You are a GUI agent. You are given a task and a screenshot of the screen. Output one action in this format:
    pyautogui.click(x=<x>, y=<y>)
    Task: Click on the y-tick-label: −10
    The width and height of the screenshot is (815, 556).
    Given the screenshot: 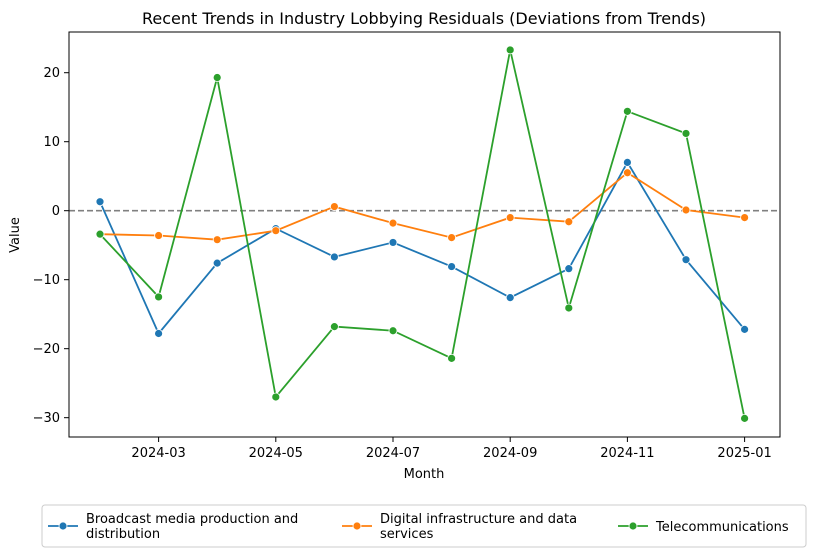 What is the action you would take?
    pyautogui.click(x=46, y=280)
    